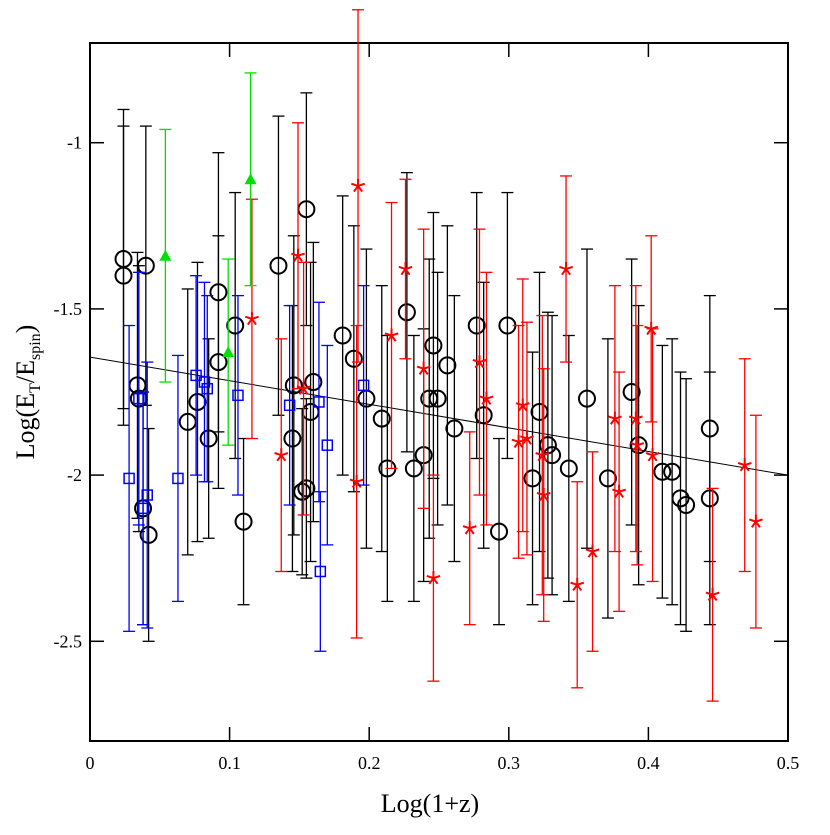  Describe the element at coordinates (74, 475) in the screenshot. I see `y-tick-label: -2` at that location.